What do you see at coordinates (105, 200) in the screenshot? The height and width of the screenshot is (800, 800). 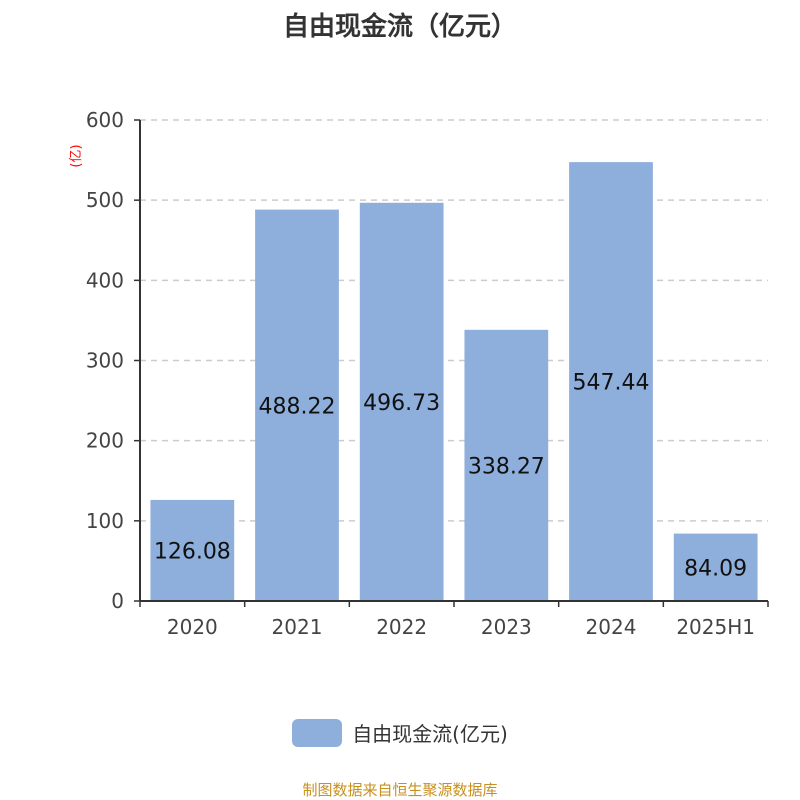 I see `y-tick-label: 500` at bounding box center [105, 200].